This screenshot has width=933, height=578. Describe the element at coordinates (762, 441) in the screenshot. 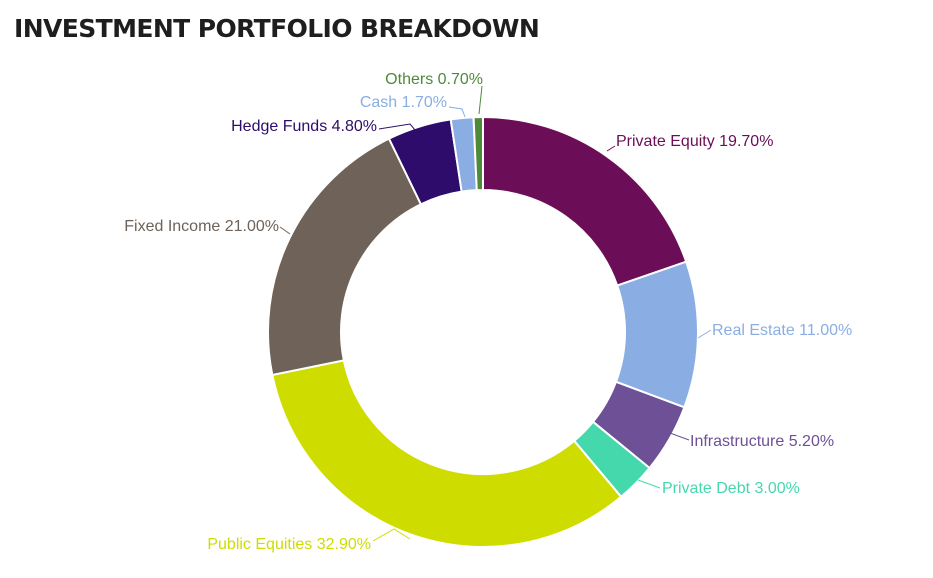

I see `data-label-infrastructure: Infrastructure 5.20%` at that location.